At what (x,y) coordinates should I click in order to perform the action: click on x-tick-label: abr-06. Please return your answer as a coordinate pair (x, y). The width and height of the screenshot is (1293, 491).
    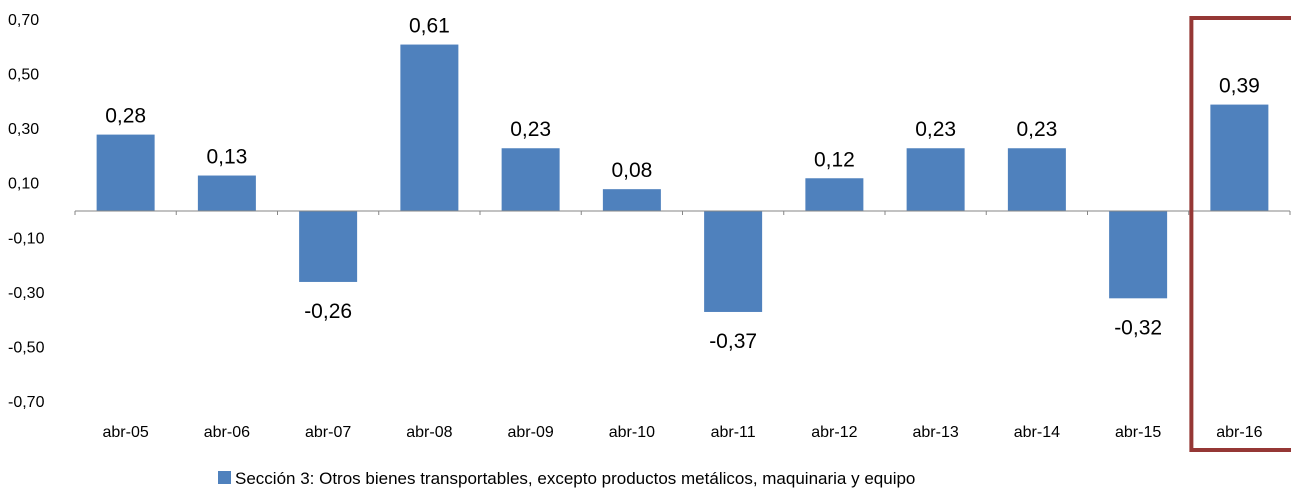
    Looking at the image, I should click on (227, 432).